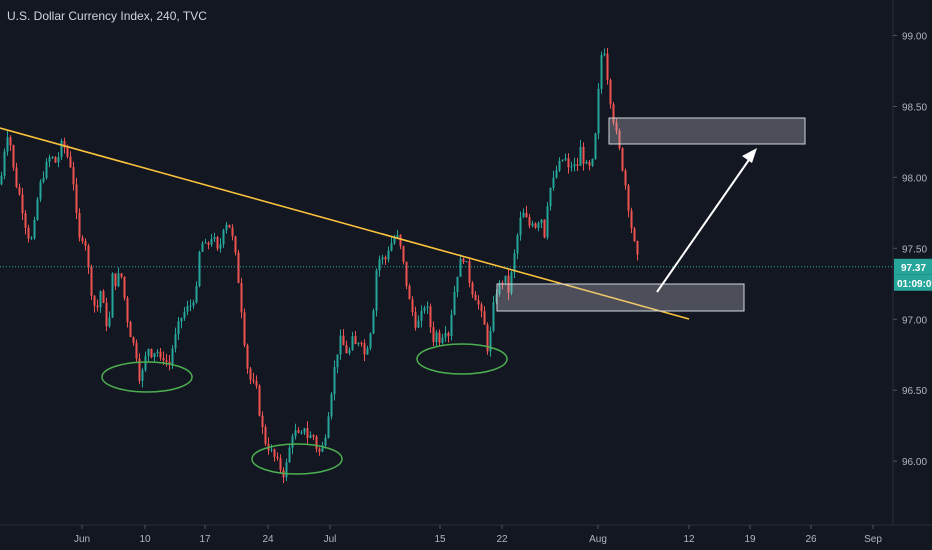 The height and width of the screenshot is (550, 932). Describe the element at coordinates (910, 249) in the screenshot. I see `price-axis: 99.00 98.50 98.00 97.50 97.00 96.50 96.00` at that location.